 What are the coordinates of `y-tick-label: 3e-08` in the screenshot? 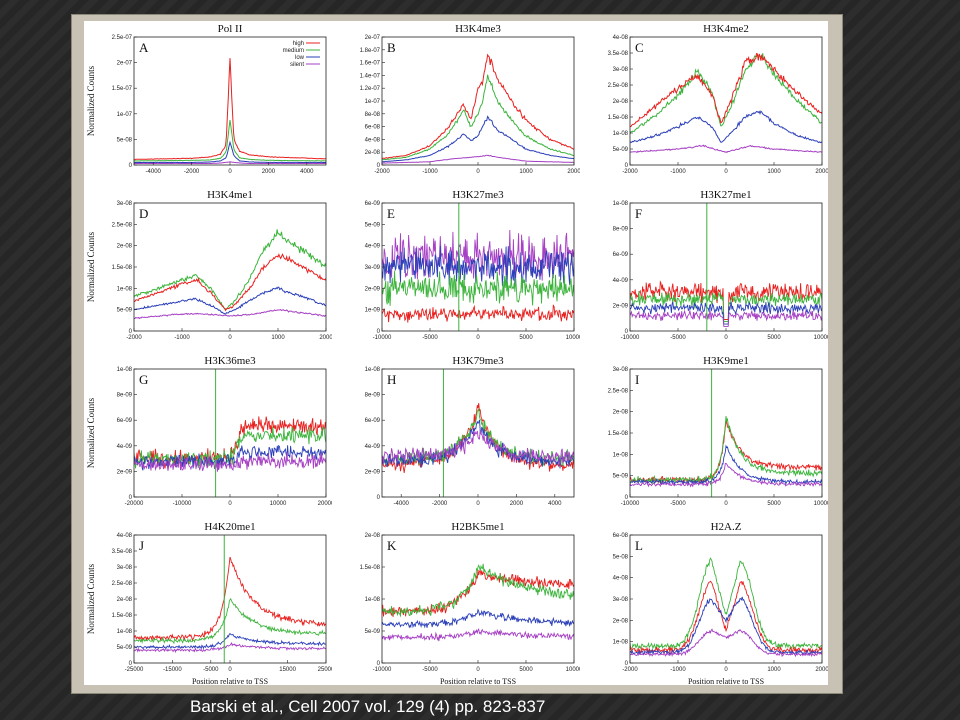 It's located at (621, 70).